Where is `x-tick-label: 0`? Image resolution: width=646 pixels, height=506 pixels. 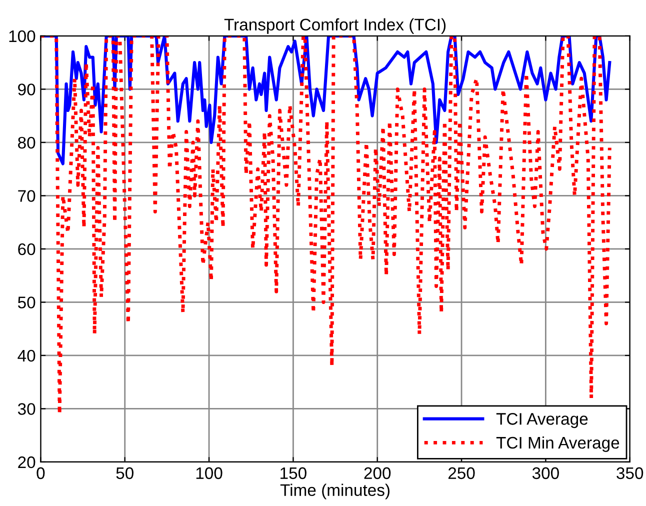 x-tick-label: 0 is located at coordinates (40, 473).